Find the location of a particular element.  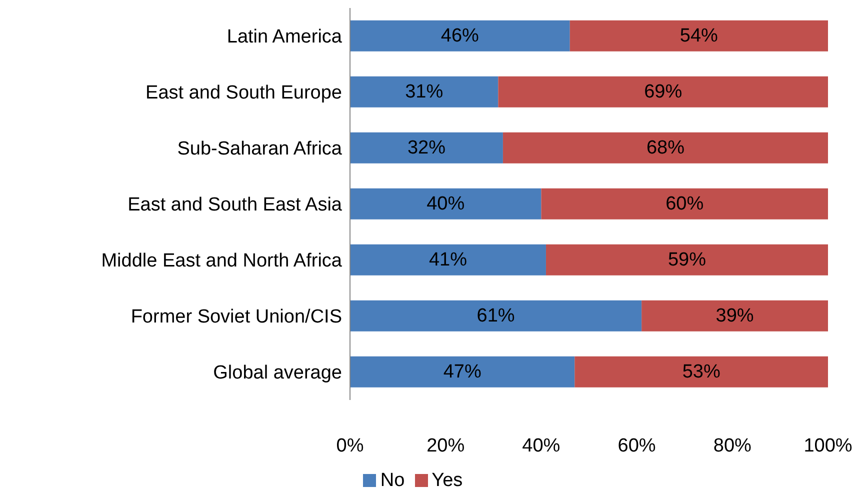

legend-label: No is located at coordinates (392, 480).